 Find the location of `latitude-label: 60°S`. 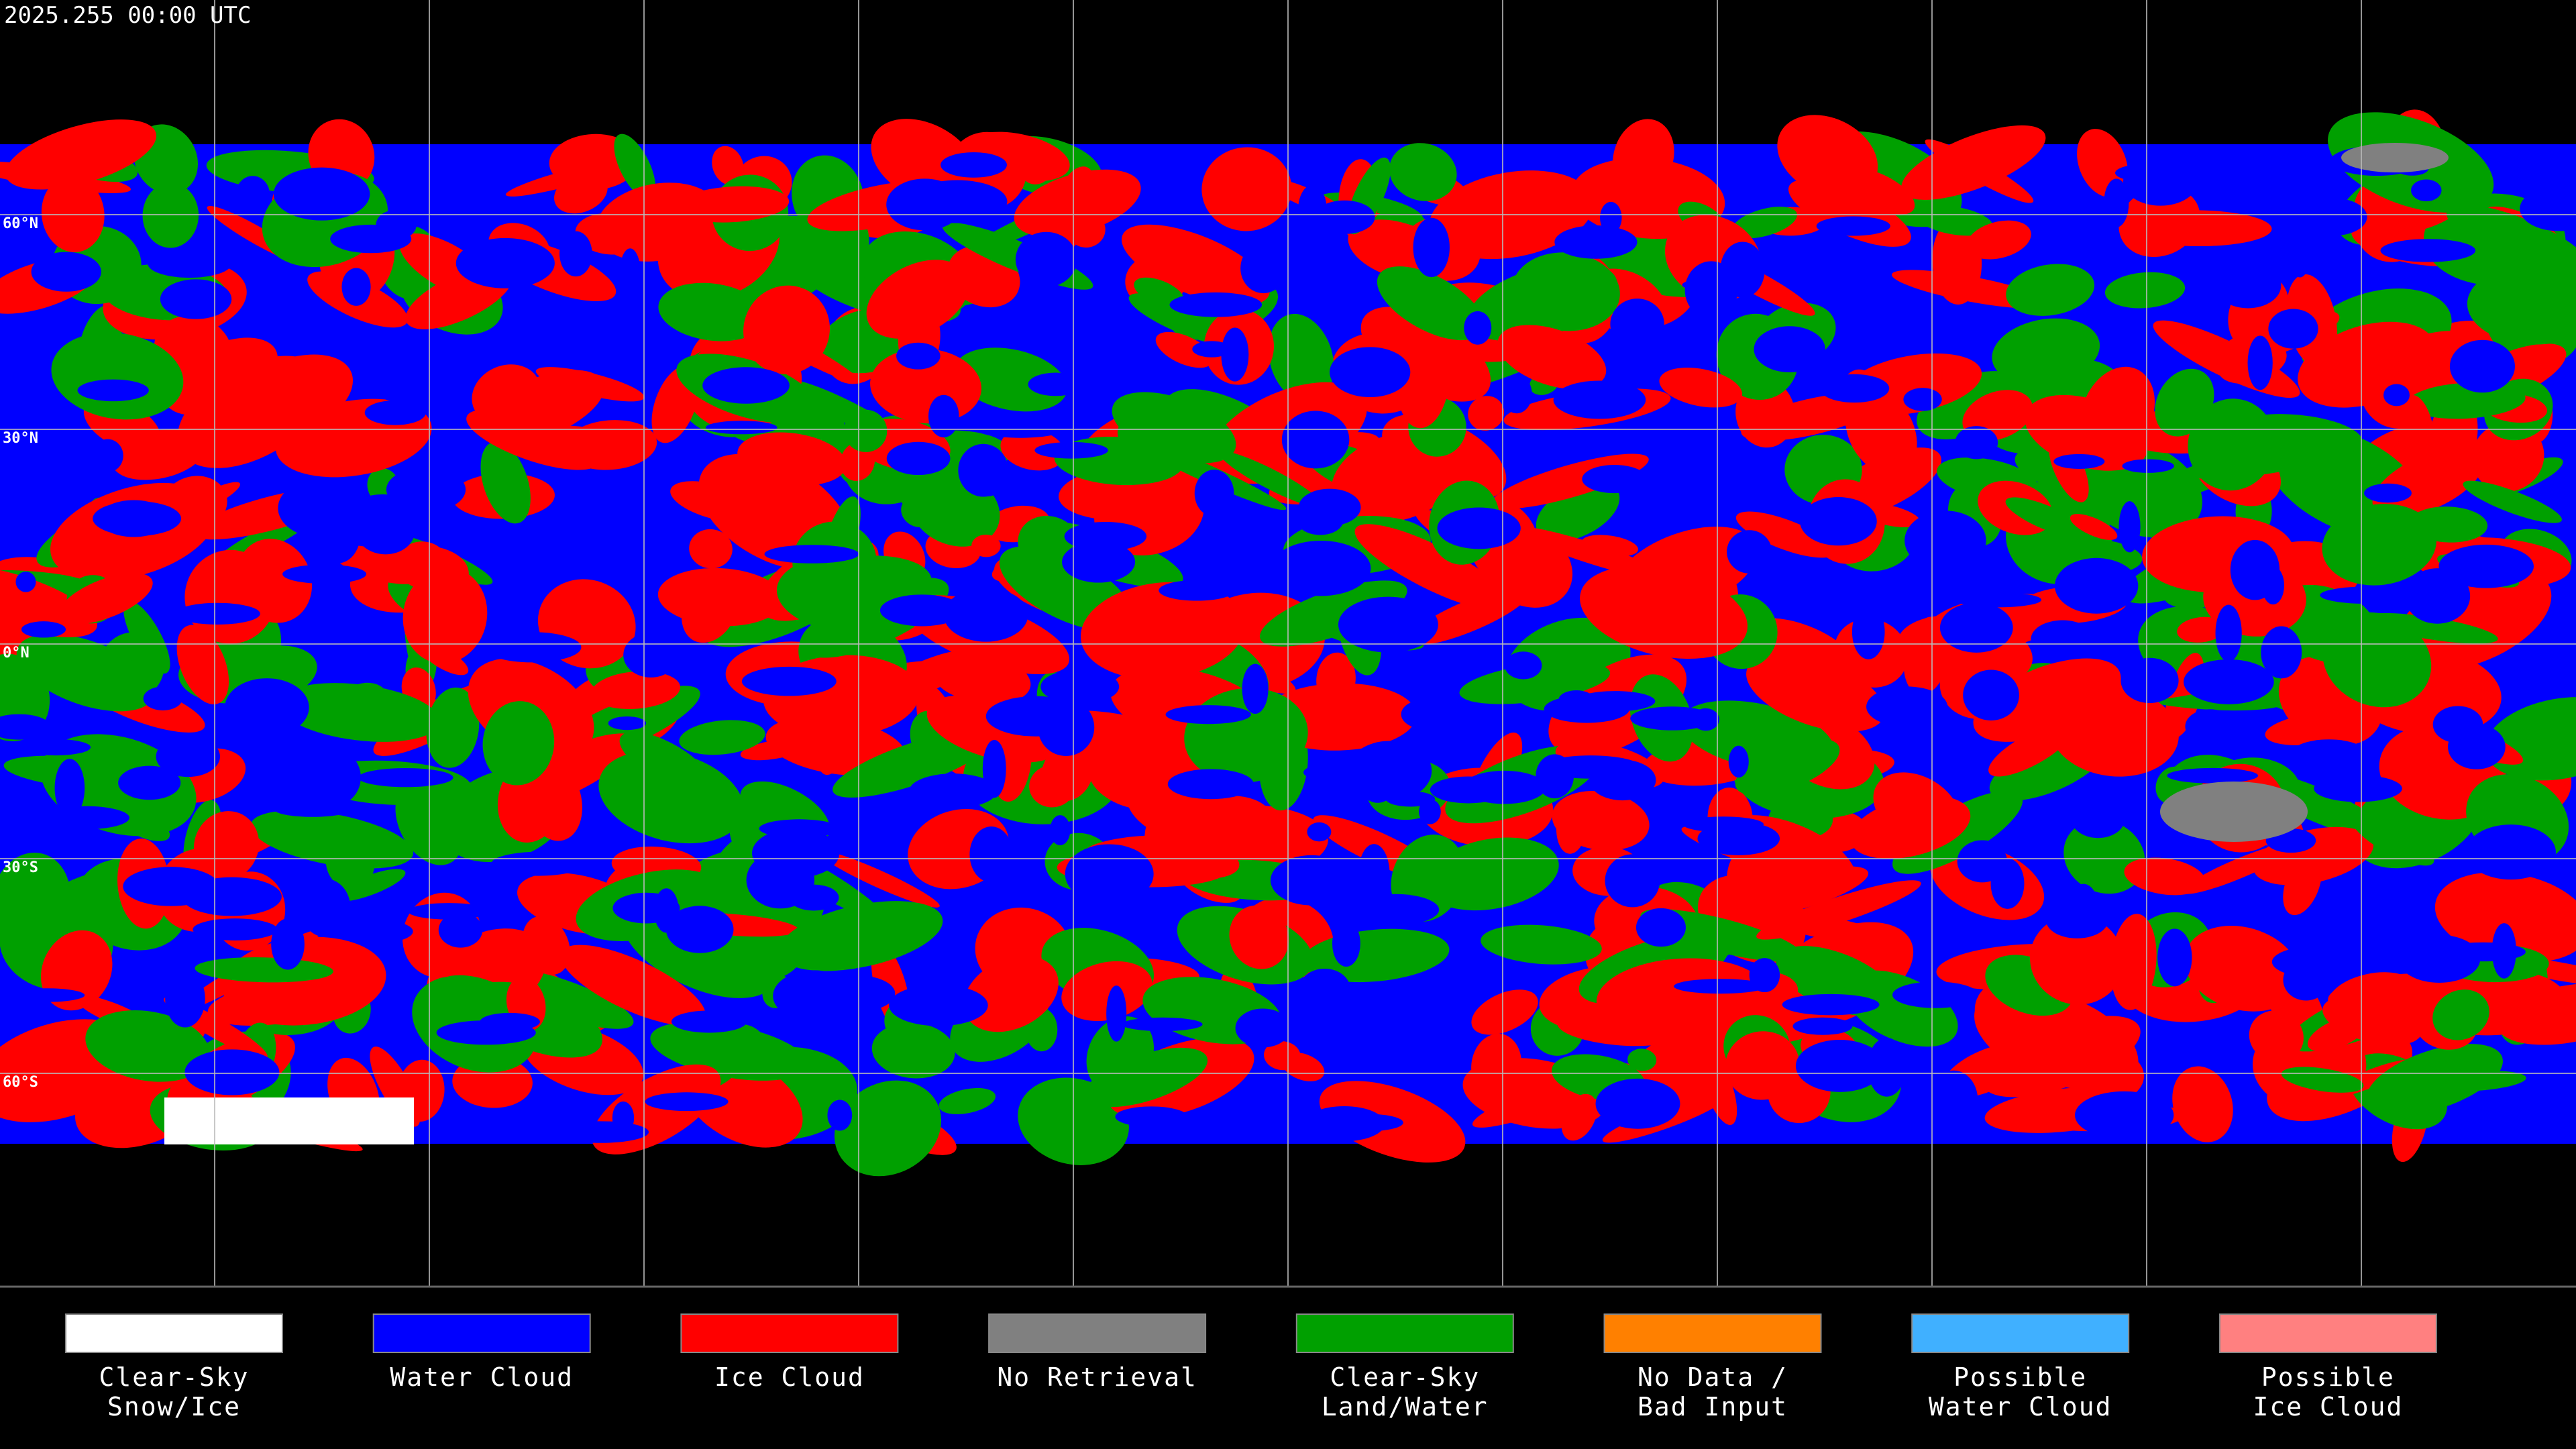

latitude-label: 60°S is located at coordinates (20, 1082).